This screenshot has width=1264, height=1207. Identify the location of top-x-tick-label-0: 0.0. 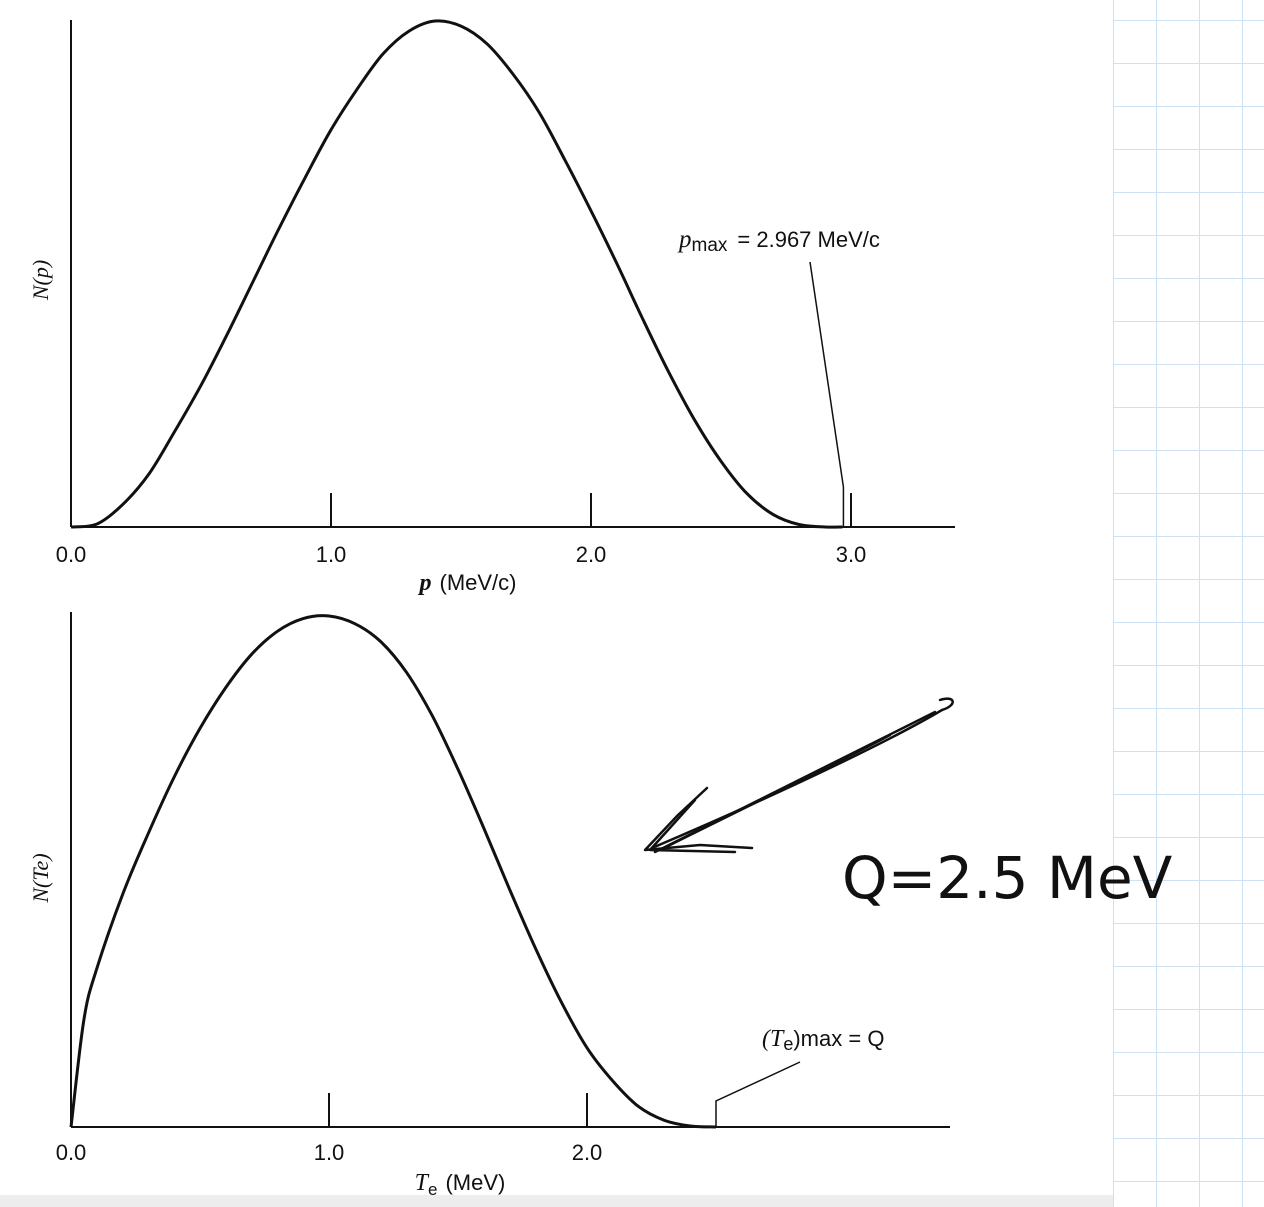
(71, 554).